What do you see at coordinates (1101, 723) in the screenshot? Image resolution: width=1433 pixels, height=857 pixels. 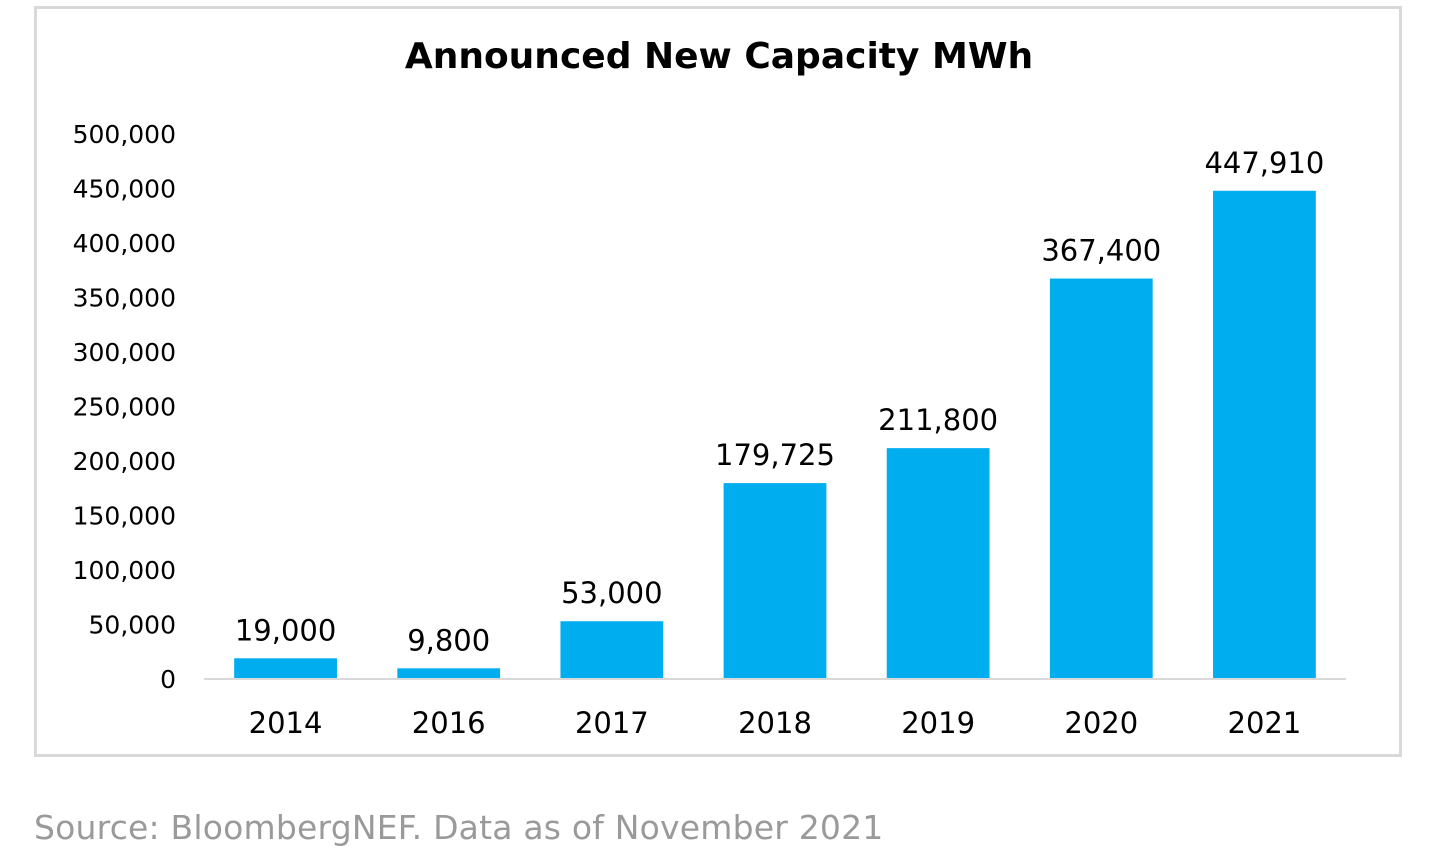 I see `x-tick-label: 2020` at bounding box center [1101, 723].